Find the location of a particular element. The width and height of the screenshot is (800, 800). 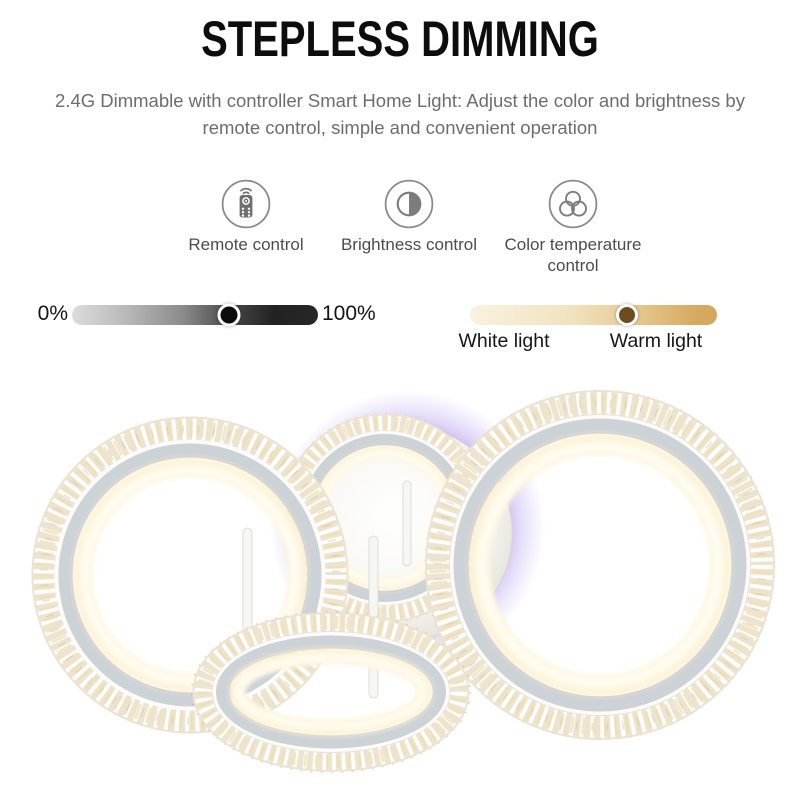

feature-color-temperature-control: Color temperature control is located at coordinates (573, 227).